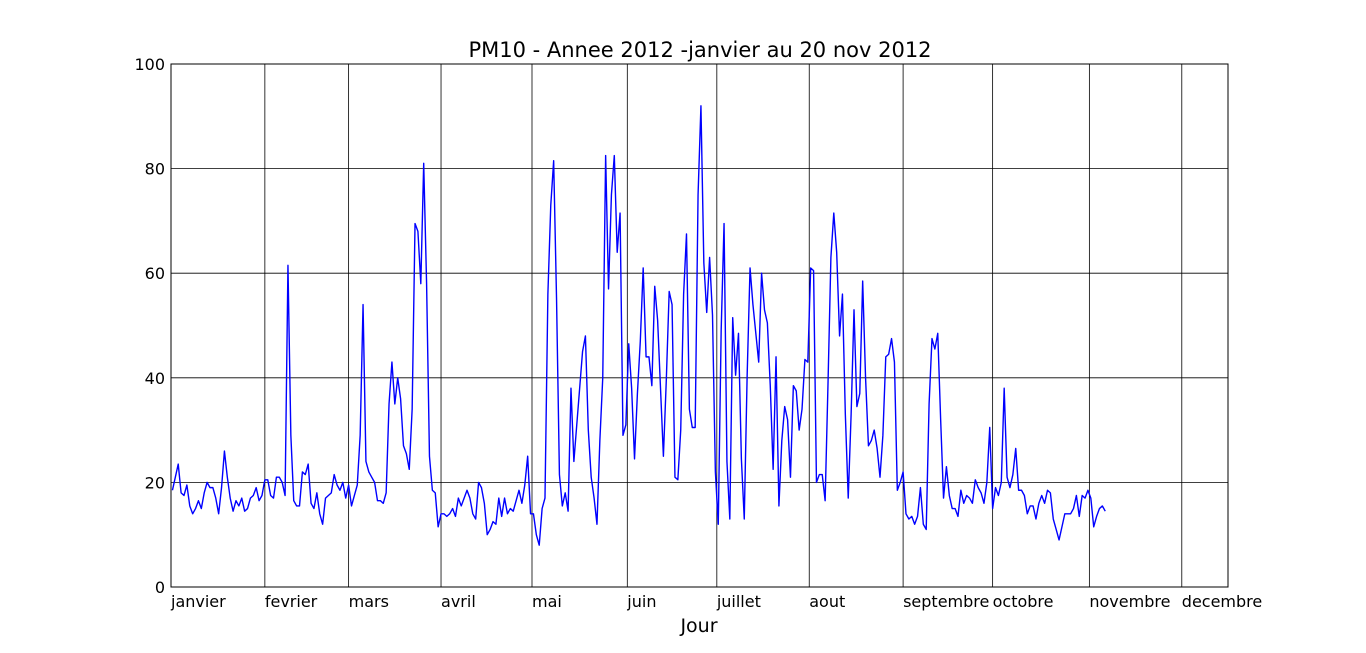  Describe the element at coordinates (641, 601) in the screenshot. I see `x-tick-label: juin` at that location.